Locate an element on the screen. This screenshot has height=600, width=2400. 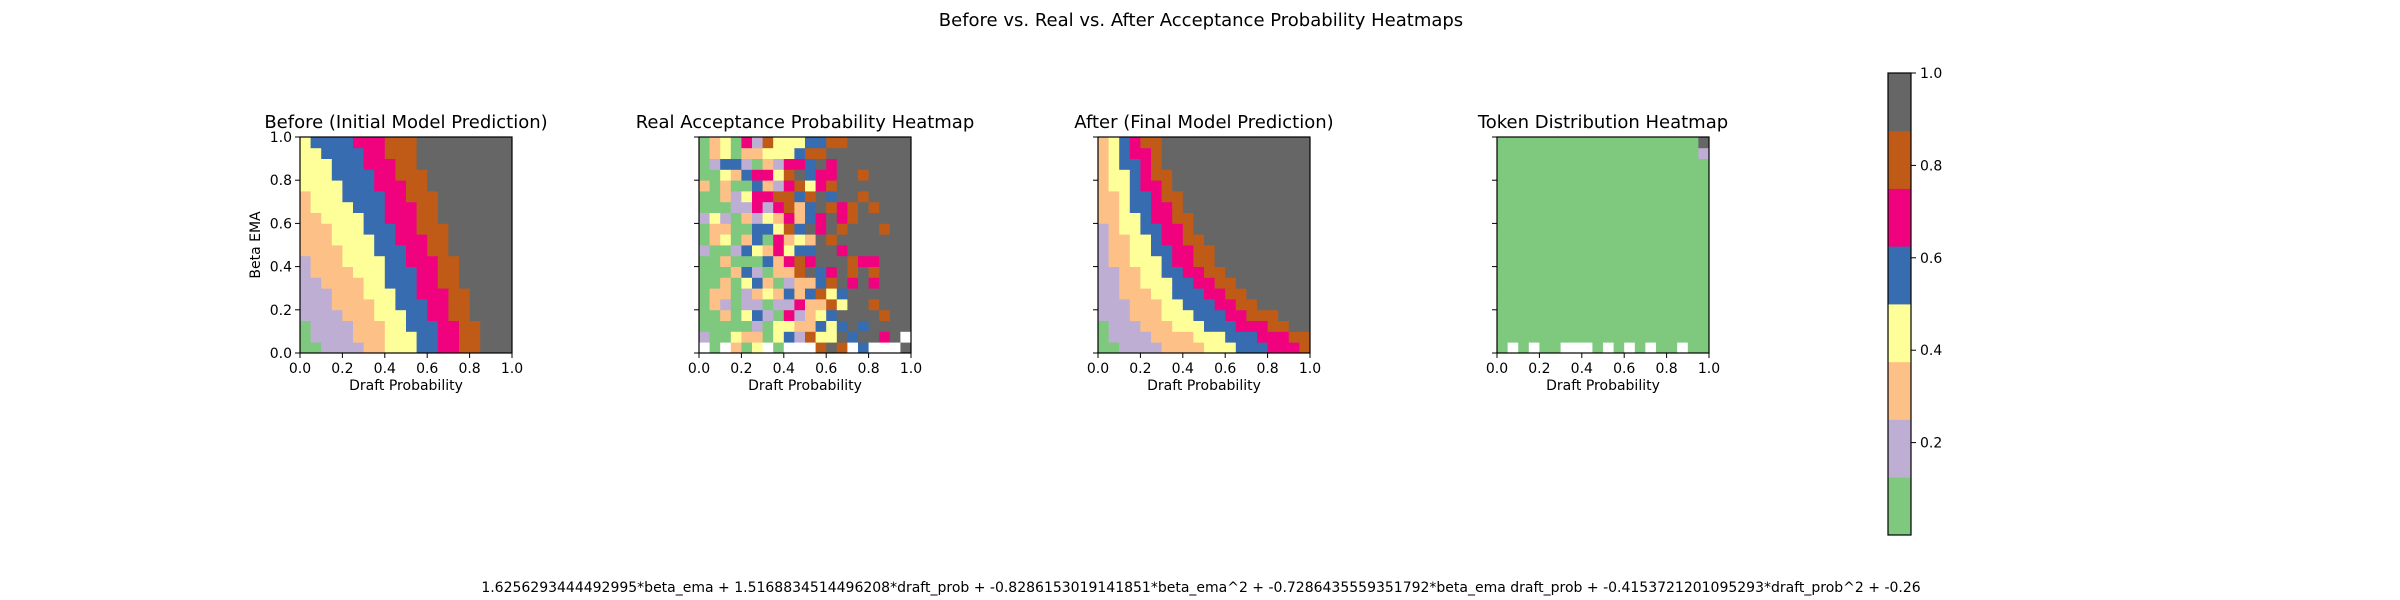
colorbar-tick-label: 0.4 is located at coordinates (1931, 351).